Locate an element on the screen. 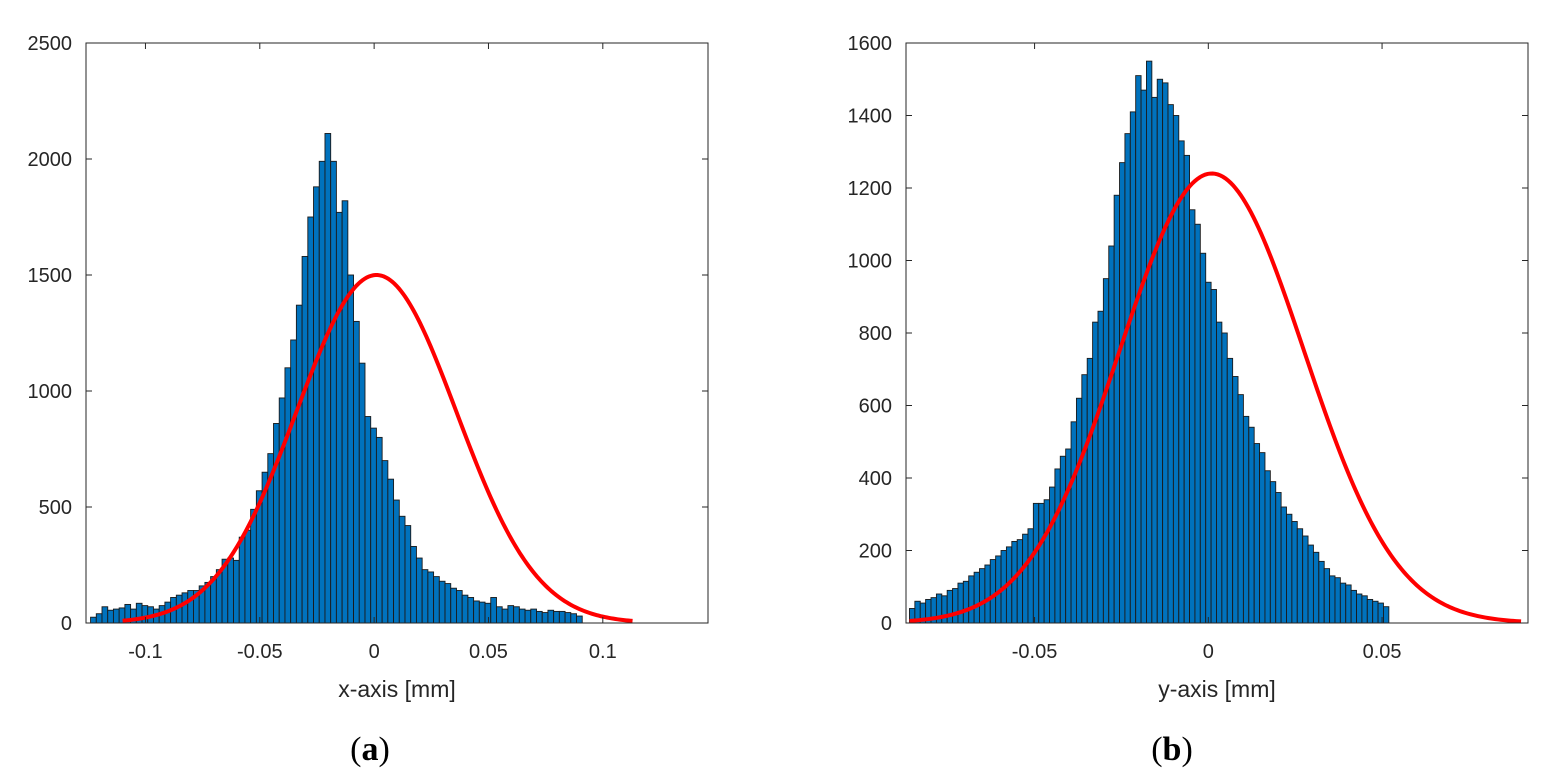 This screenshot has width=1546, height=782. x-axis-label-a: x-axis [mm] is located at coordinates (397, 689).